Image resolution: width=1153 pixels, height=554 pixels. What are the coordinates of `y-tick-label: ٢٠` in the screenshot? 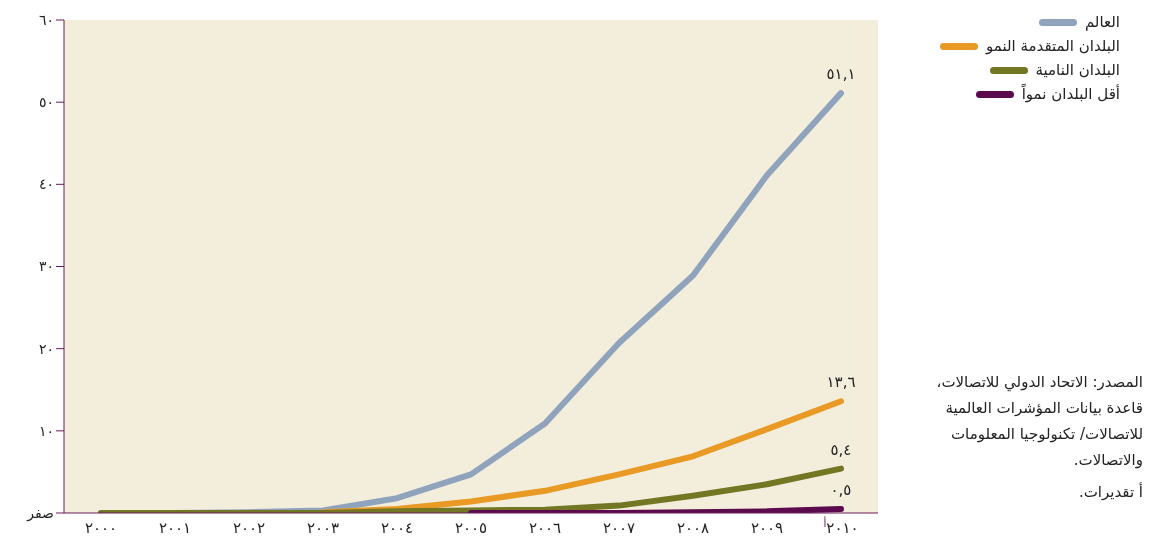 It's located at (46, 348).